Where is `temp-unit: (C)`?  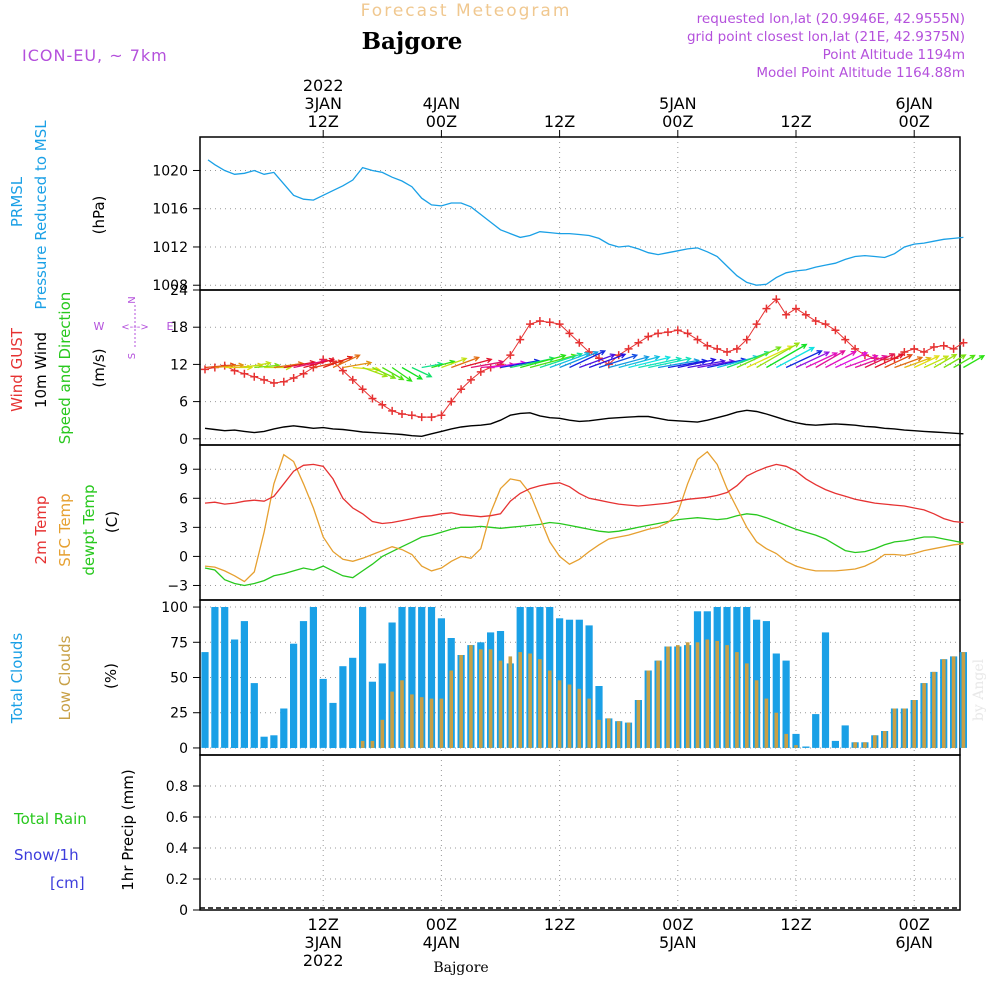 temp-unit: (C) is located at coordinates (112, 522).